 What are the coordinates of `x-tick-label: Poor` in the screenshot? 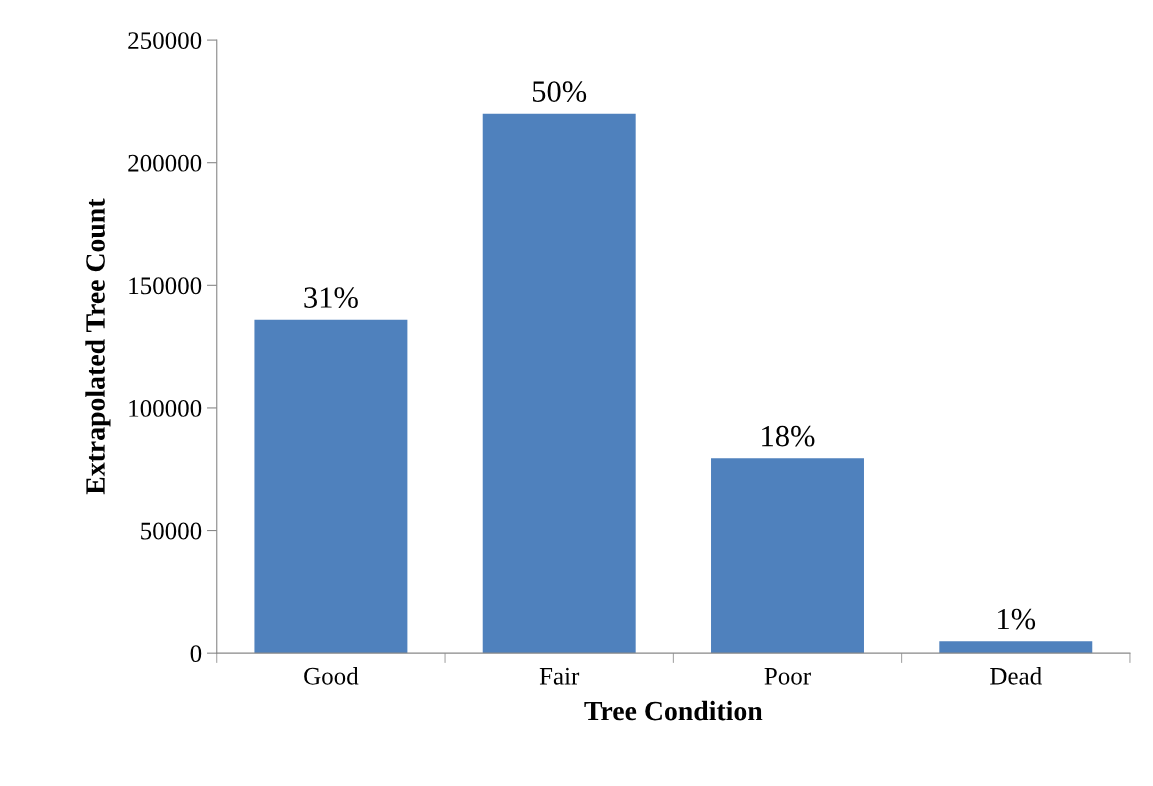 It's located at (787, 676).